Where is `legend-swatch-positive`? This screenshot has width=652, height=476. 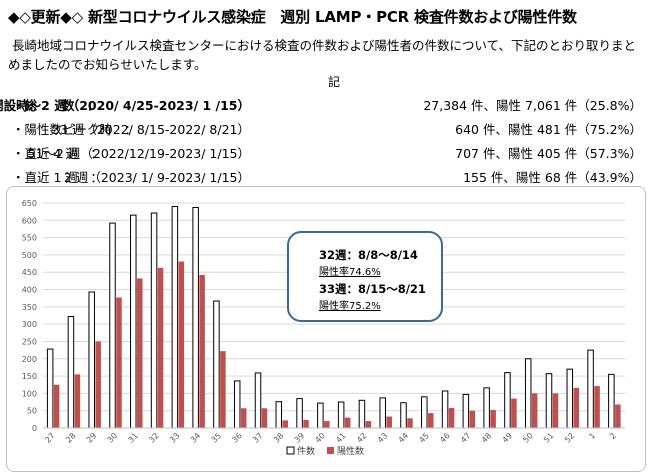
legend-swatch-positive is located at coordinates (330, 450).